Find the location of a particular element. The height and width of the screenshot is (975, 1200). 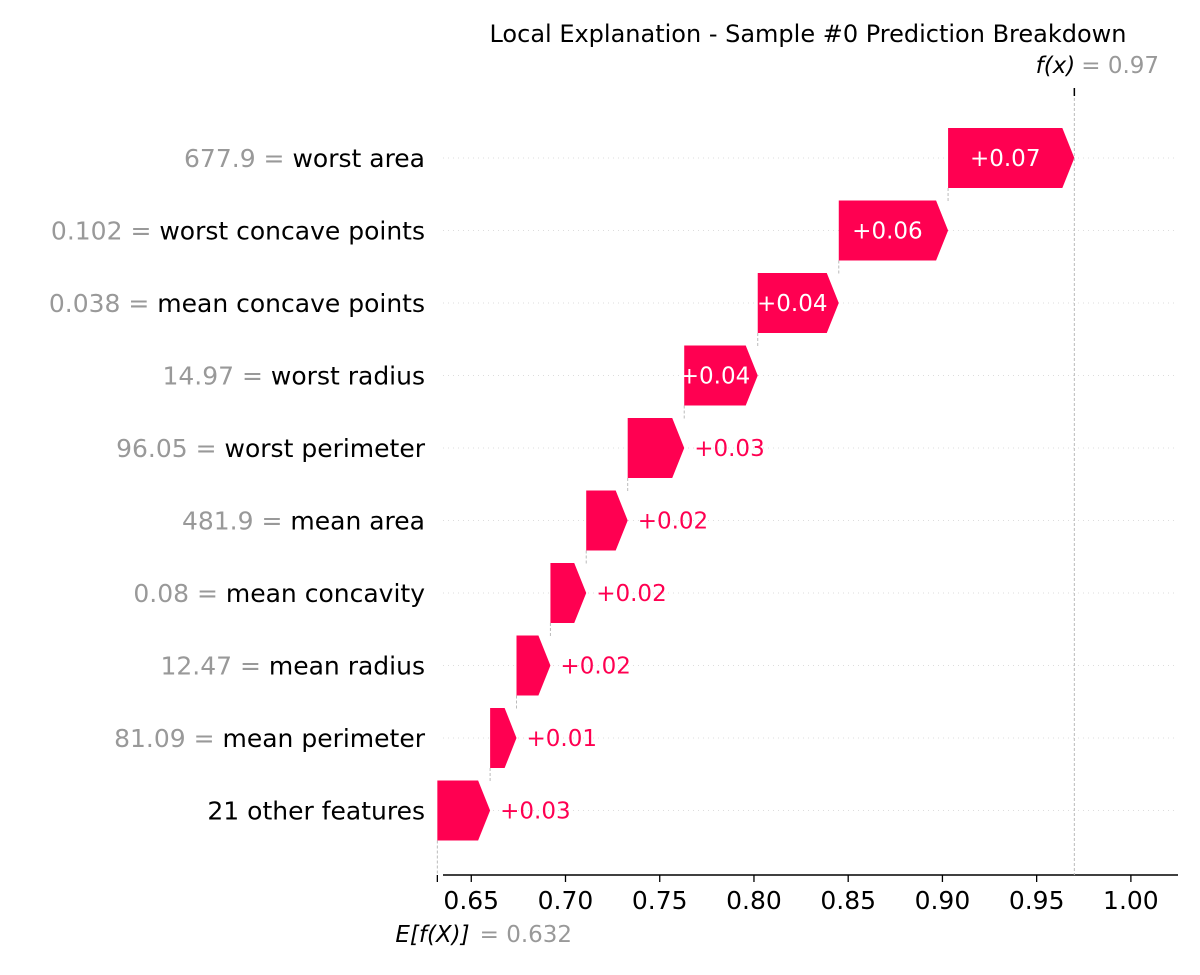

output-marker: f(x) = 0.97 is located at coordinates (1097, 464).